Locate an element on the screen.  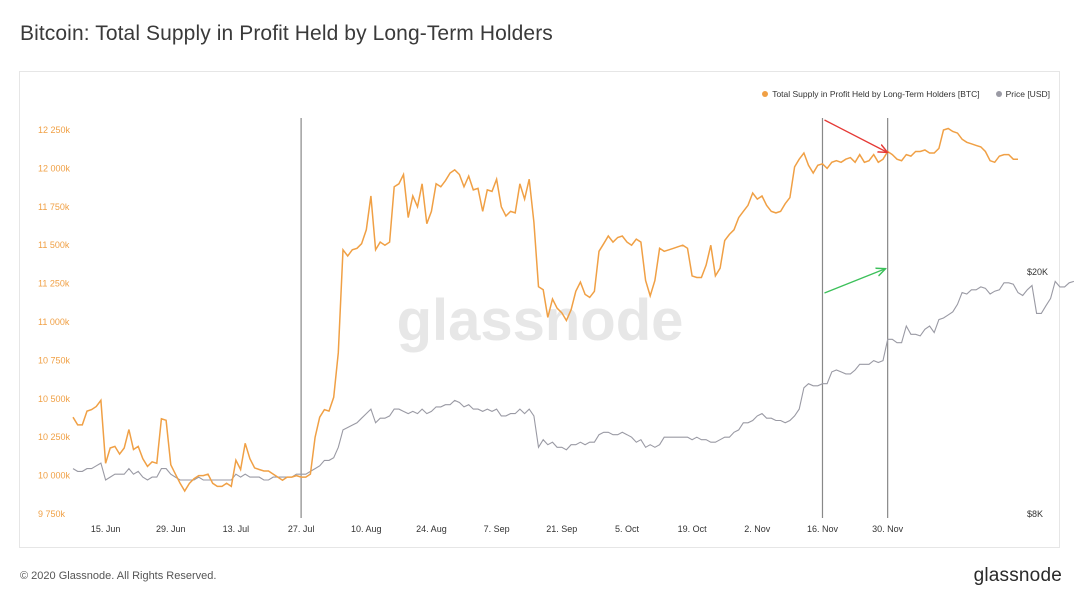
y-left-tick-label: 12 000k is located at coordinates (54, 168).